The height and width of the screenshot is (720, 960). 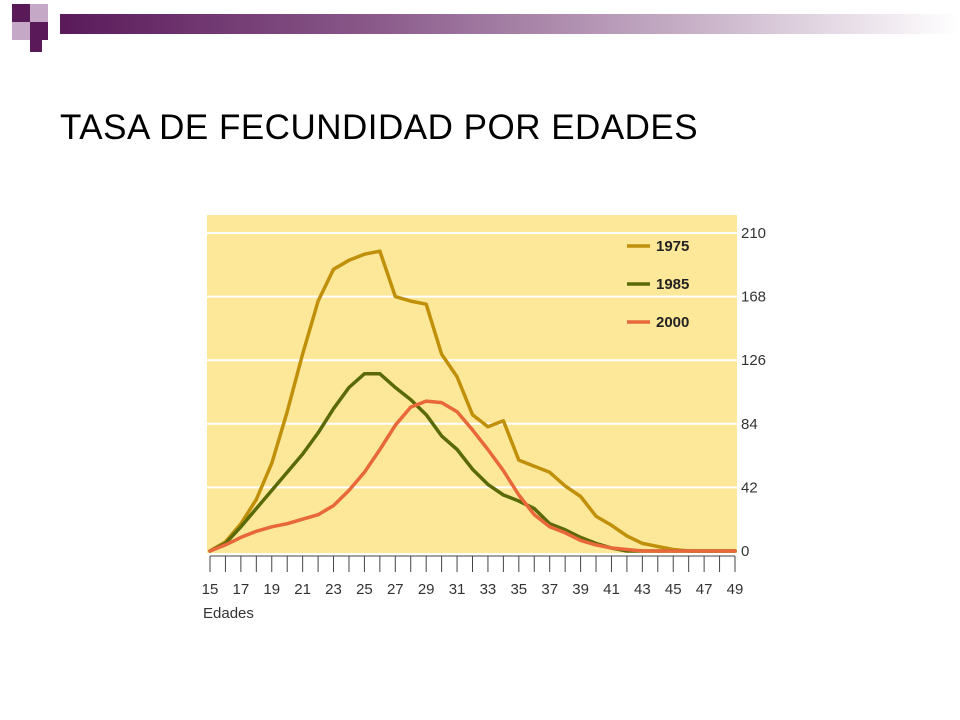 What do you see at coordinates (395, 589) in the screenshot?
I see `x-tick-label: 27` at bounding box center [395, 589].